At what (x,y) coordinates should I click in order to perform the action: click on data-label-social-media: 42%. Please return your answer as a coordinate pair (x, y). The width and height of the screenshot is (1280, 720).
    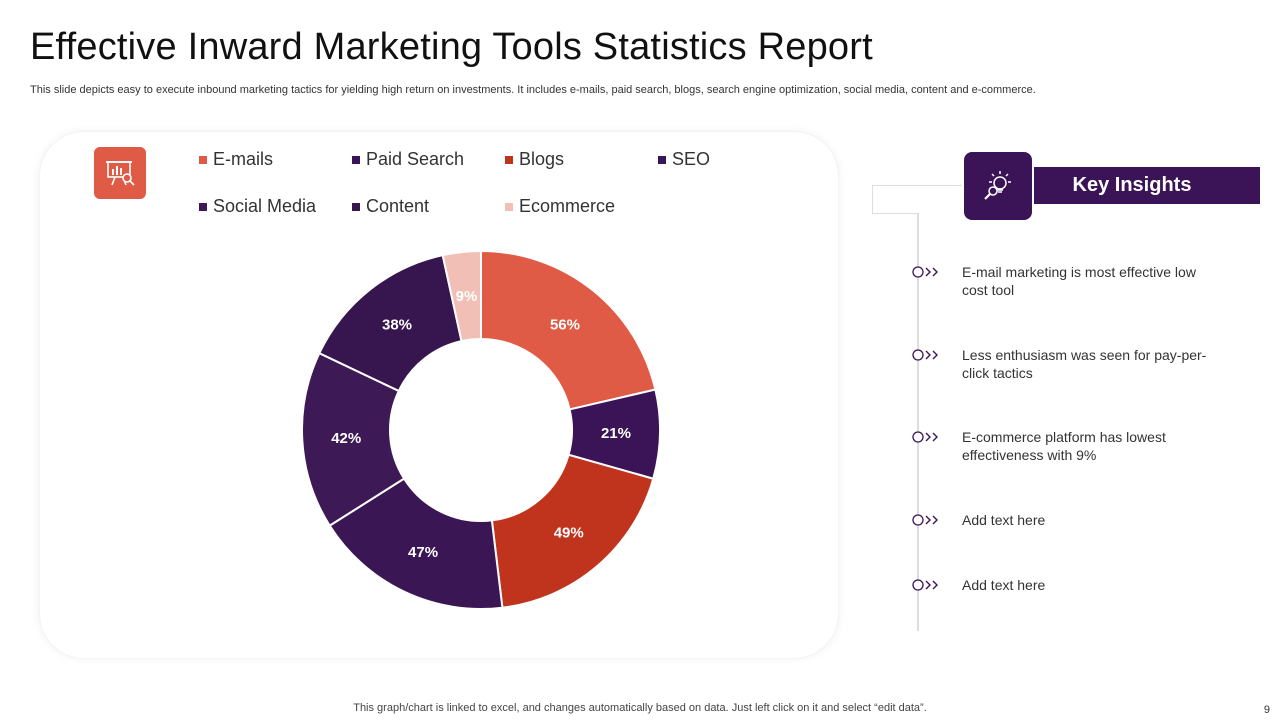
    Looking at the image, I should click on (346, 438).